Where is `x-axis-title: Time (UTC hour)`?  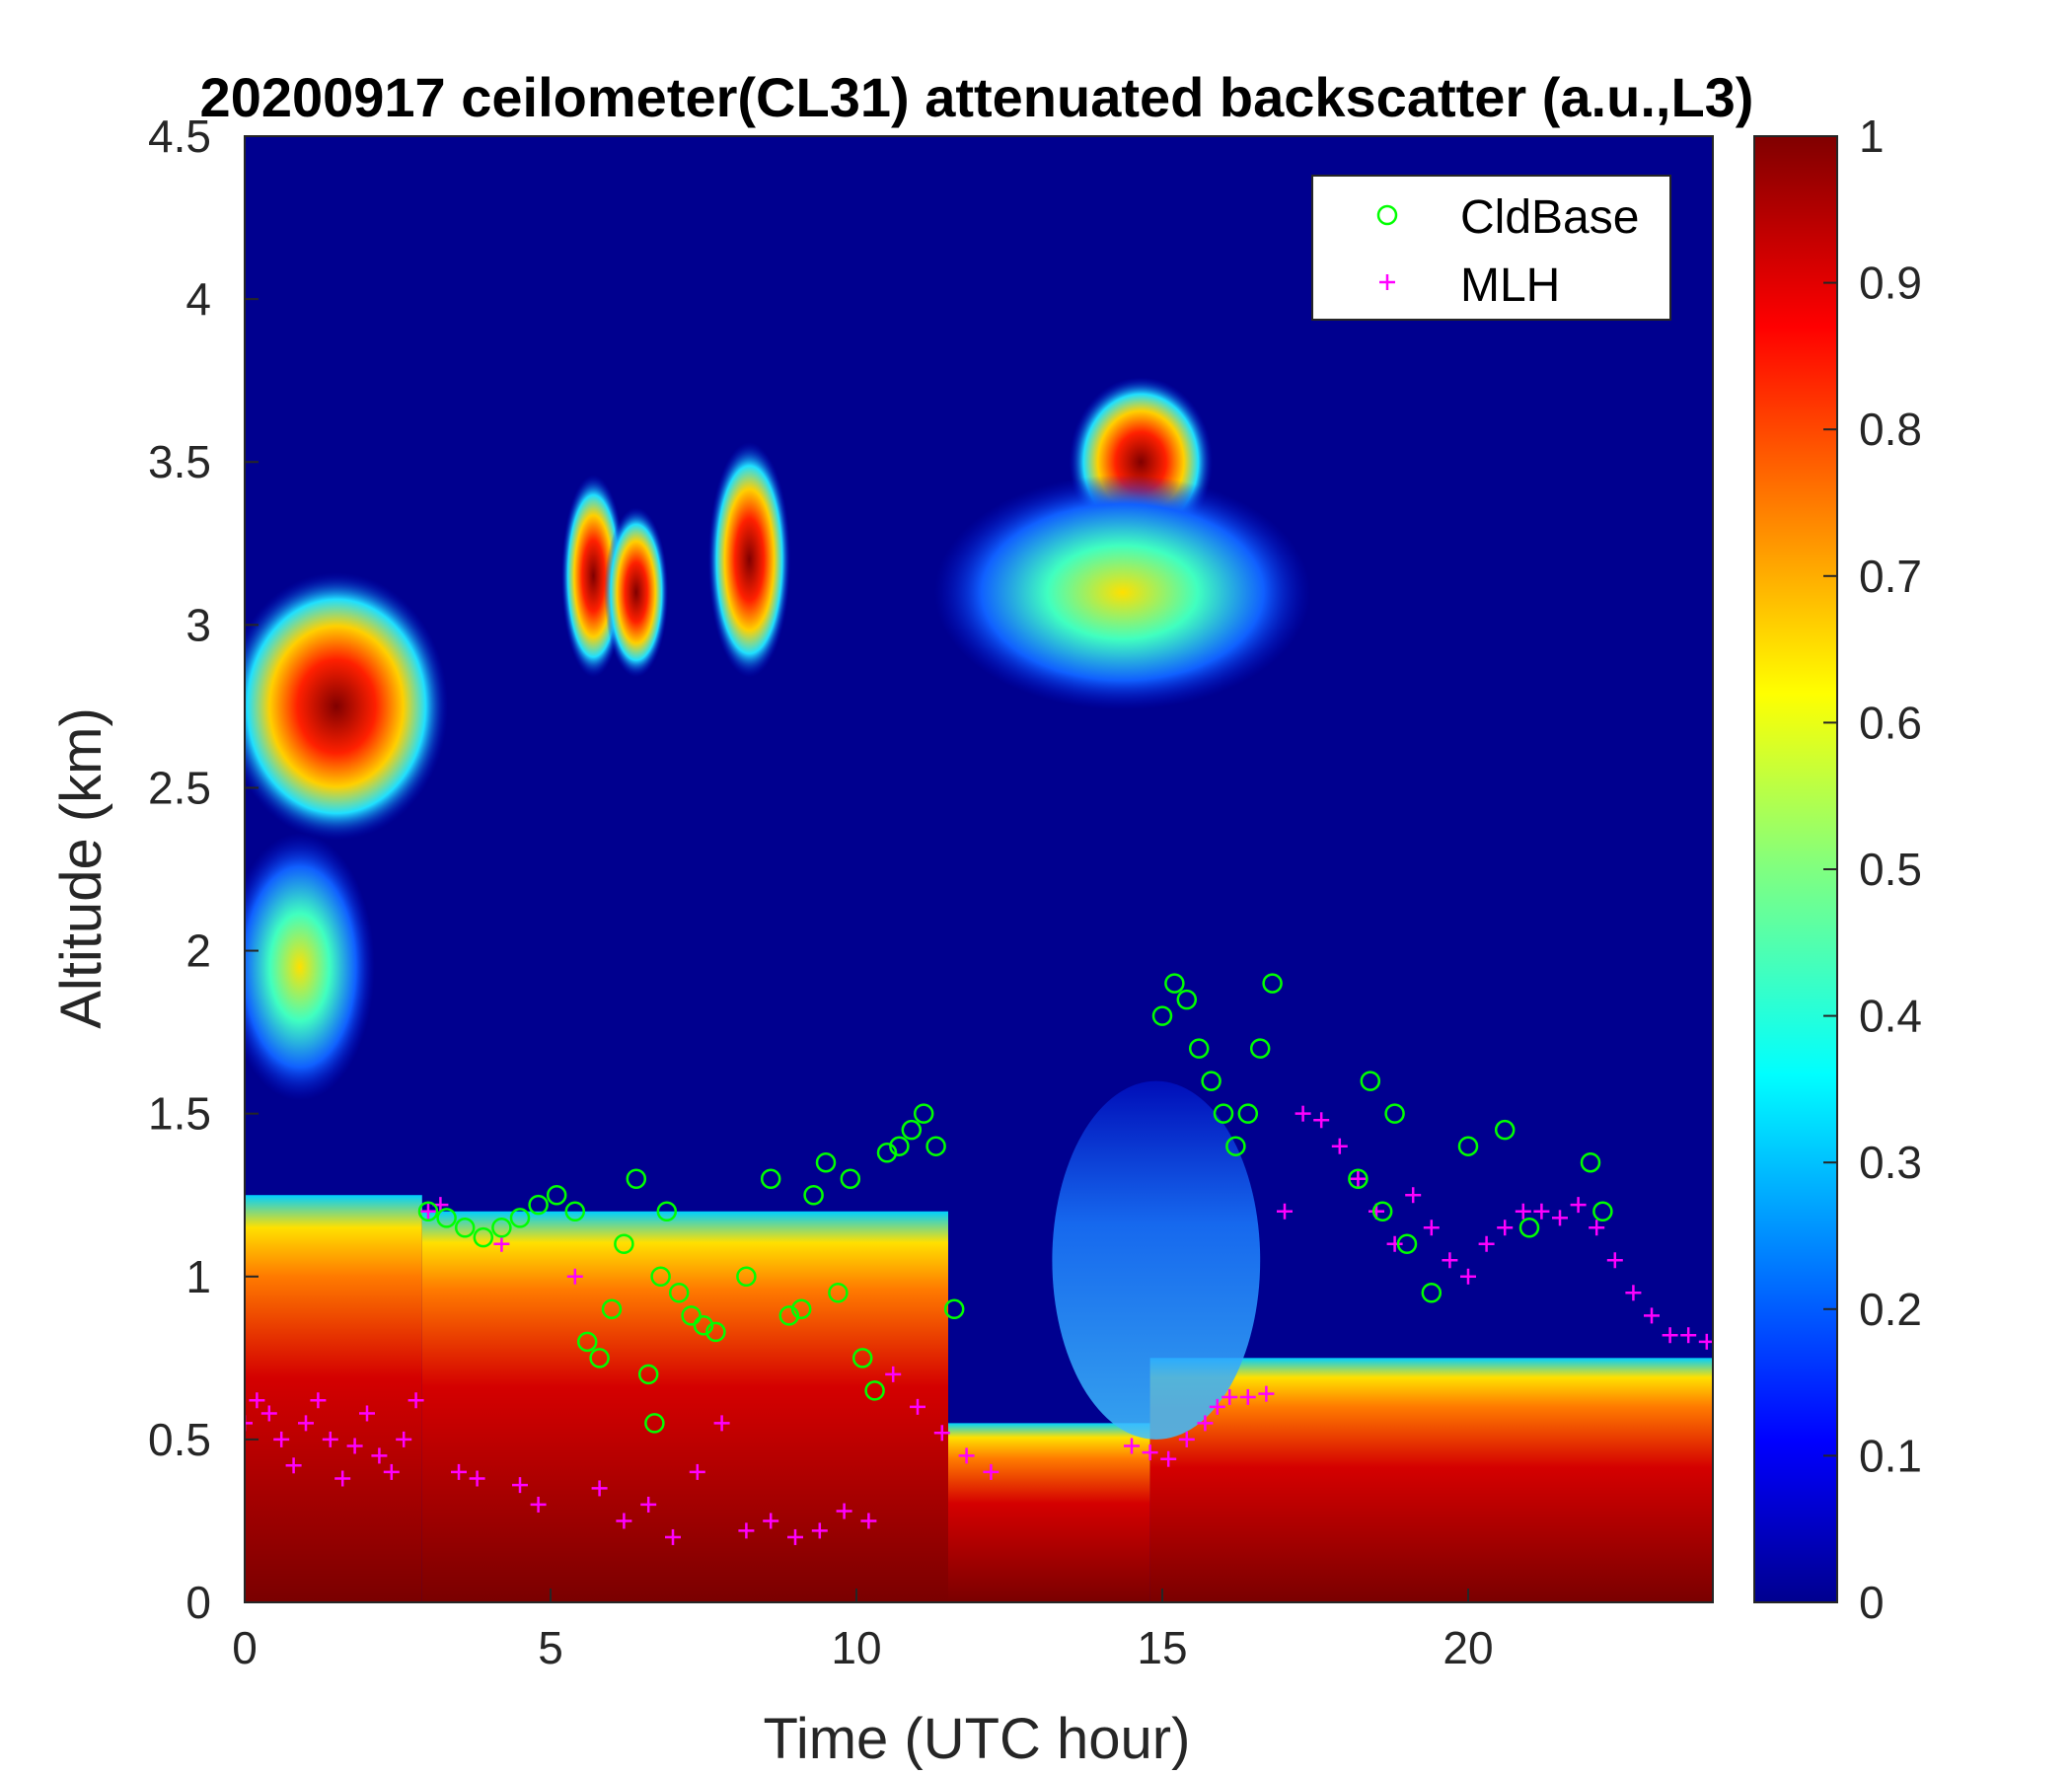 x-axis-title: Time (UTC hour) is located at coordinates (978, 1739).